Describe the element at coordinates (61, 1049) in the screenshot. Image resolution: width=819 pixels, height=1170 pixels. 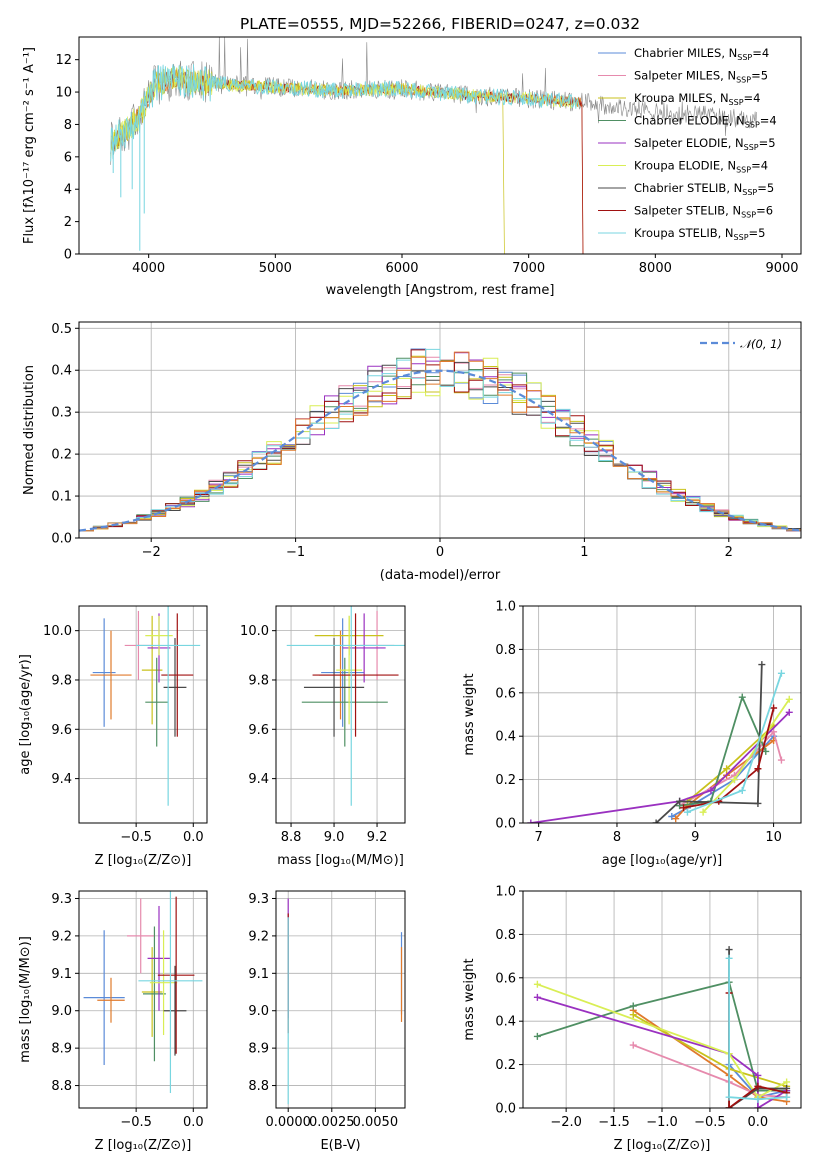
I see `y-tick-label: 8.9` at that location.